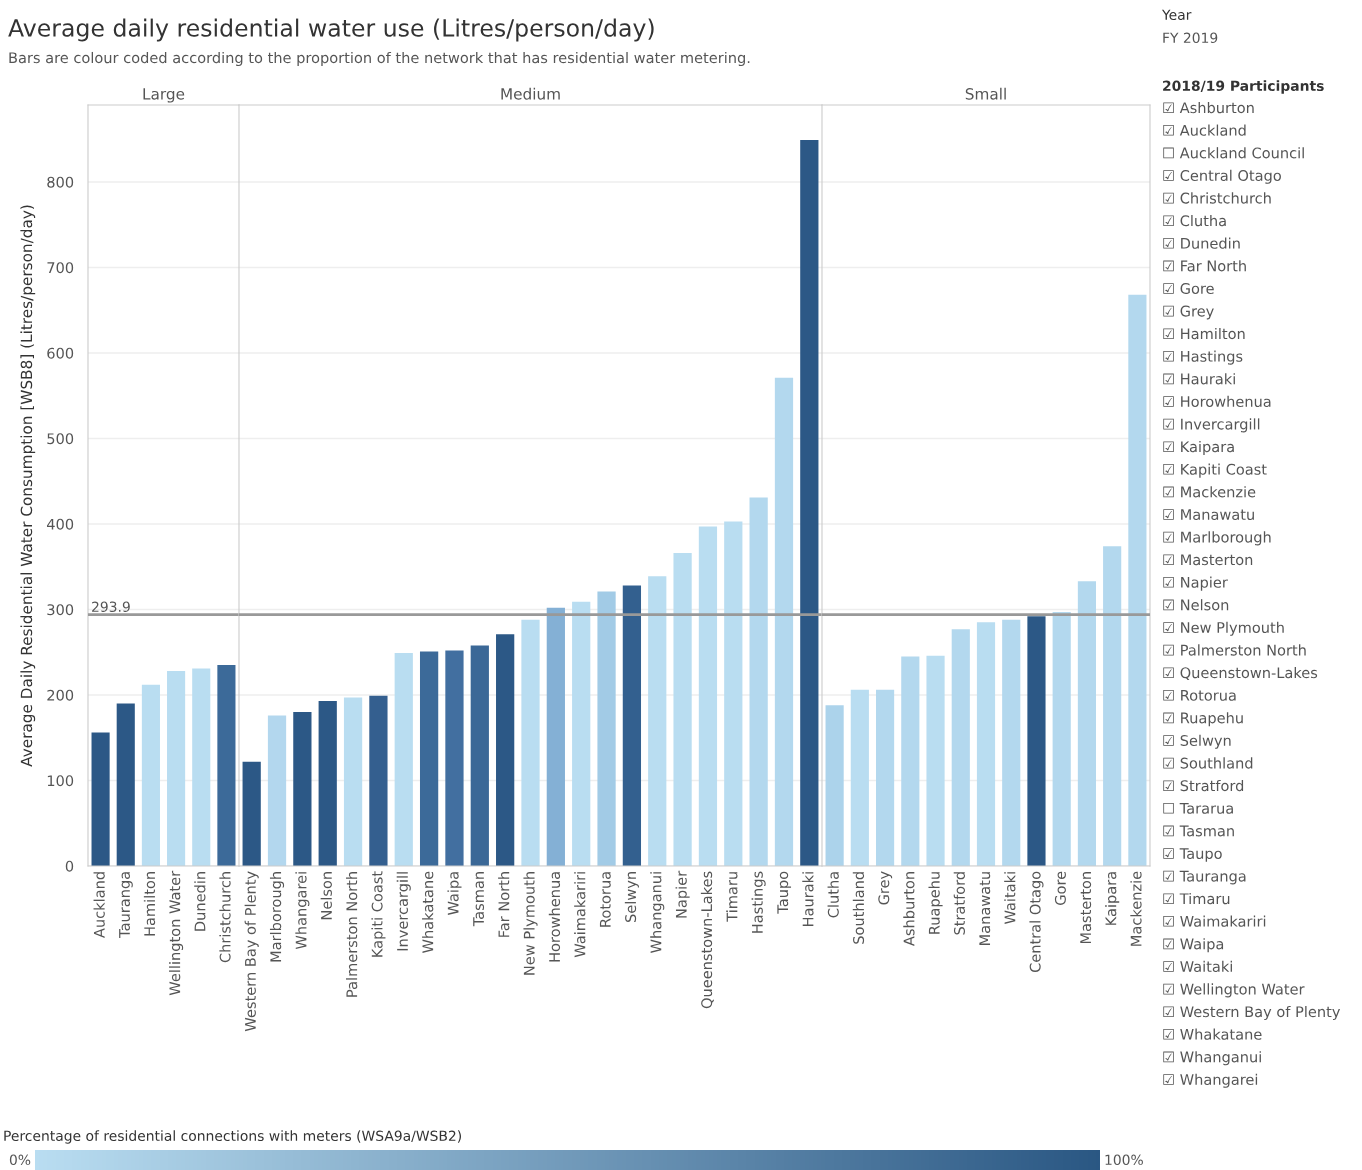 Image resolution: width=1362 pixels, height=1170 pixels. I want to click on text: ☑ Stratford, so click(1203, 785).